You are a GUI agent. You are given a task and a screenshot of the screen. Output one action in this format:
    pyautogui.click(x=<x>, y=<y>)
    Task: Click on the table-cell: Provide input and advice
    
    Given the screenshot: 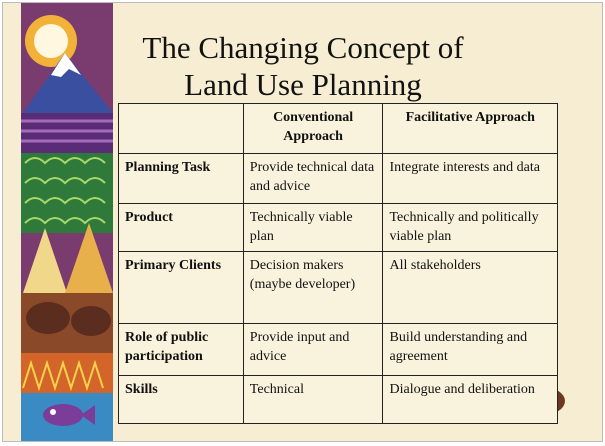 What is the action you would take?
    pyautogui.click(x=313, y=349)
    